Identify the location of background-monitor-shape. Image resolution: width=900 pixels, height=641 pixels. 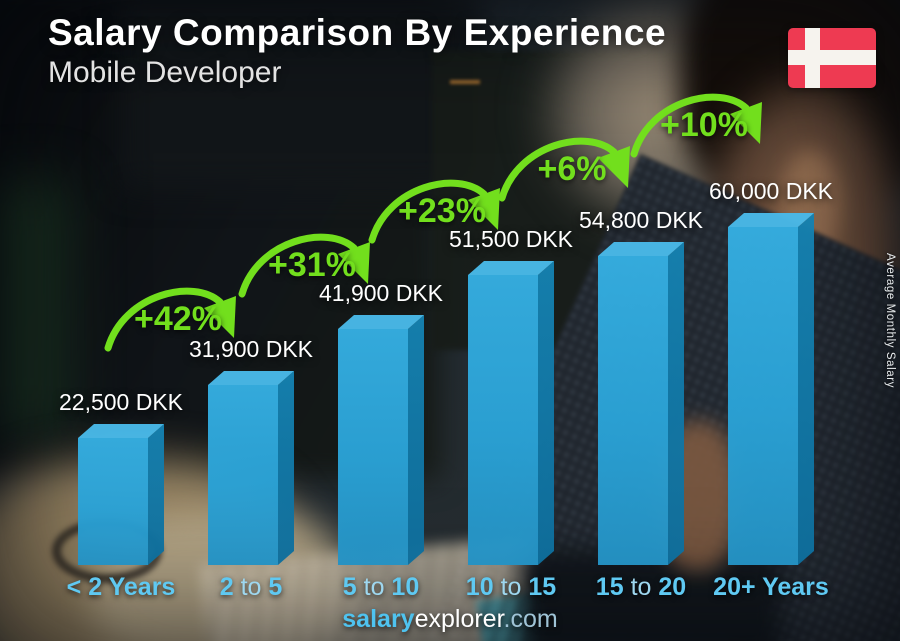
(300, 95).